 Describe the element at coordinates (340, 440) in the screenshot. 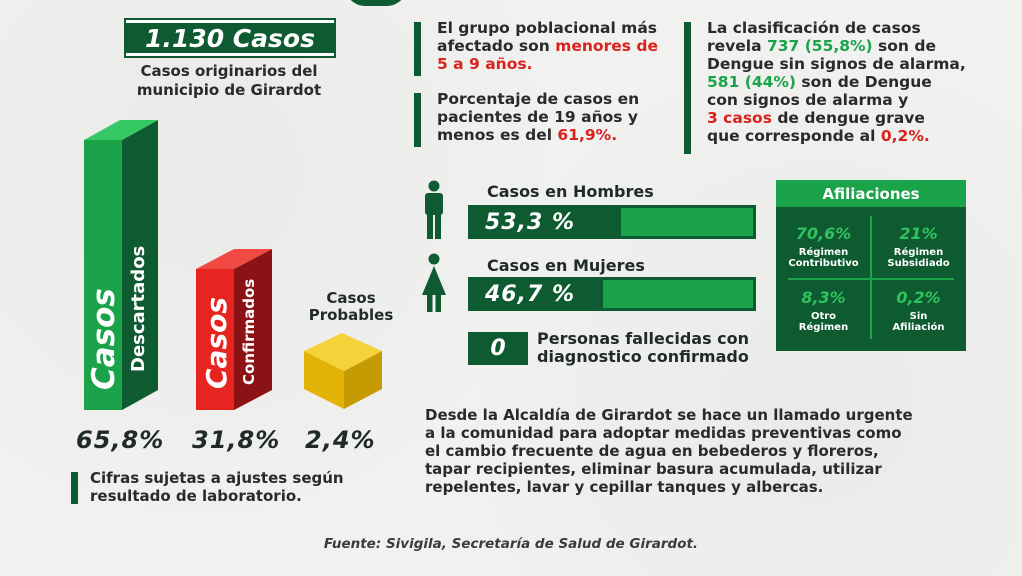

I see `probable-percent: 2,4%` at that location.